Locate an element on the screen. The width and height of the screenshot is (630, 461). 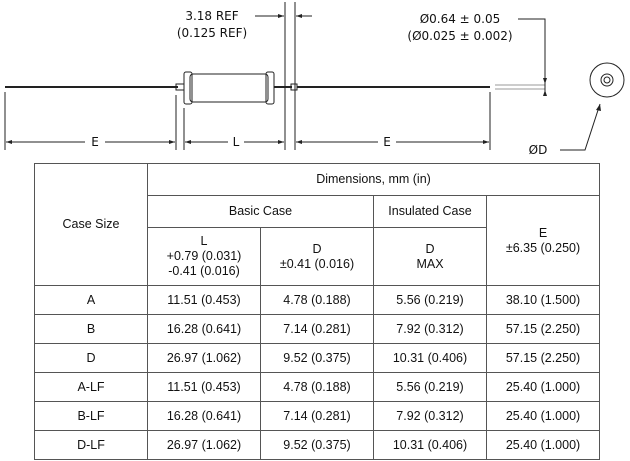
e-header: E ±6.35 (0.250) is located at coordinates (543, 240).